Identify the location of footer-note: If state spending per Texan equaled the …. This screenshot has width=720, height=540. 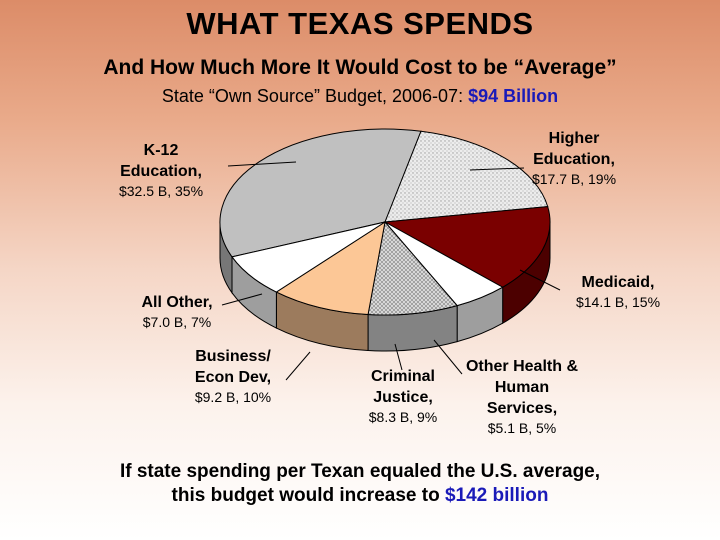
(360, 484).